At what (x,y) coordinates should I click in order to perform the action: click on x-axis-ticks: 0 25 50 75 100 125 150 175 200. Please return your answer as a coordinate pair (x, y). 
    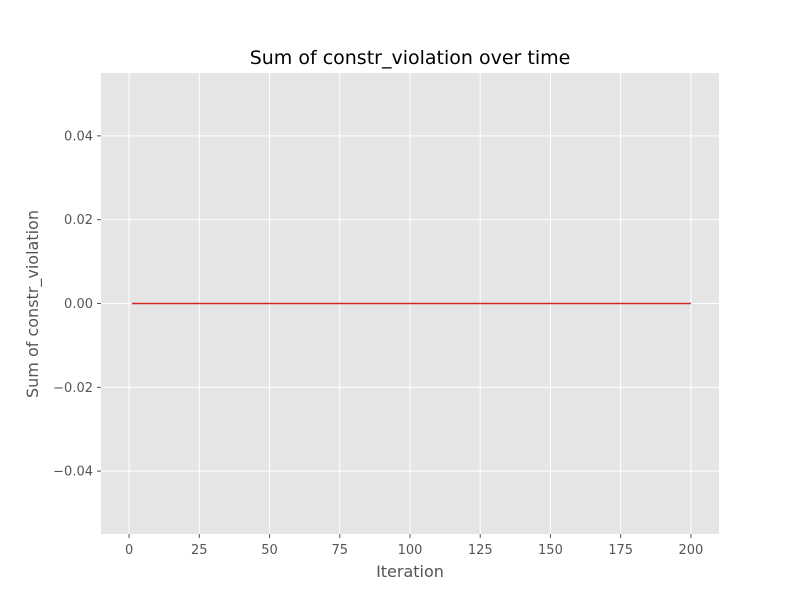
    Looking at the image, I should click on (414, 546).